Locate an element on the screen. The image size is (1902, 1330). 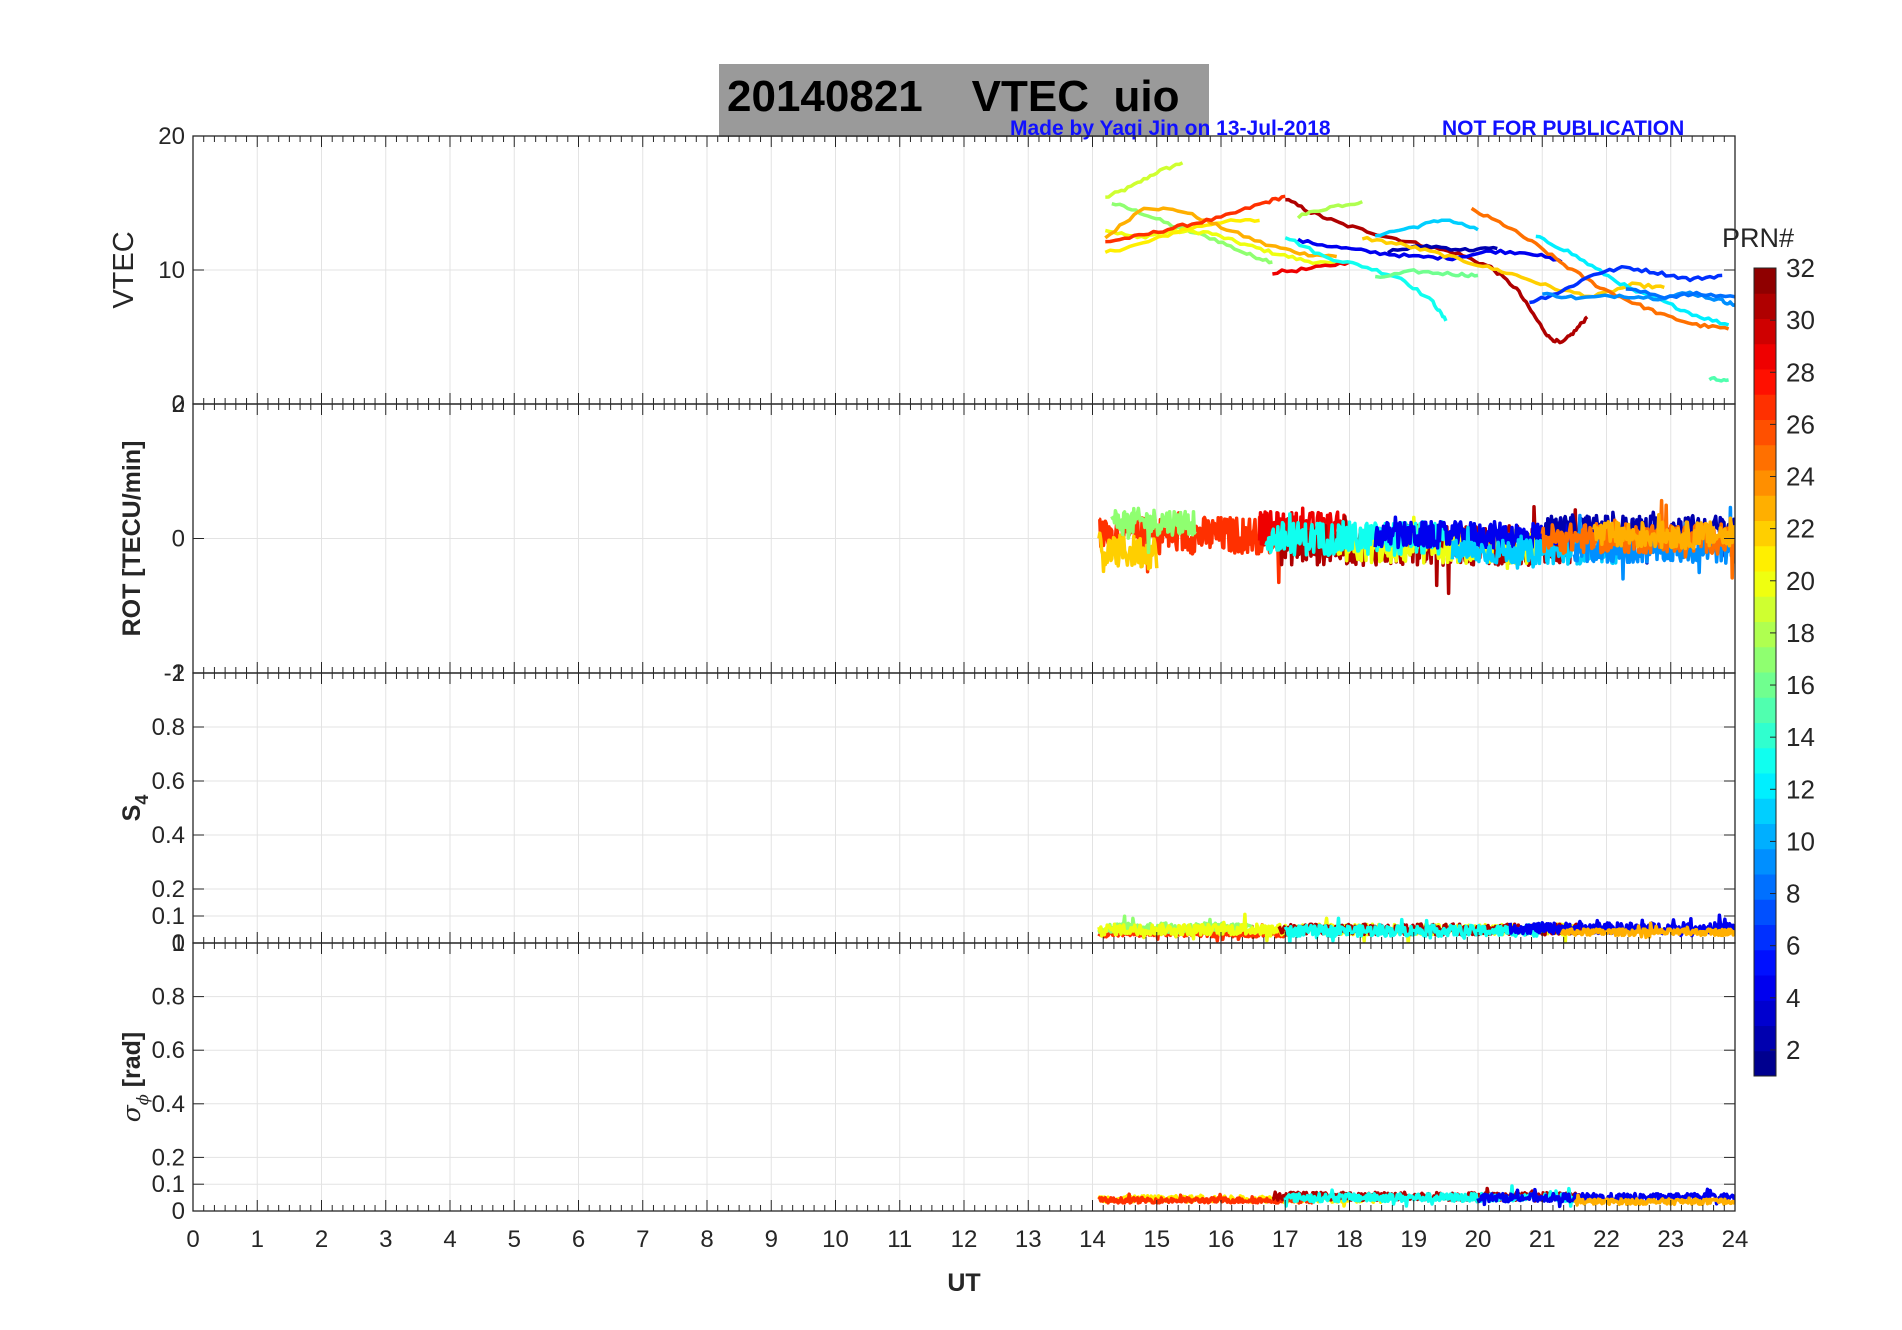
x-tick-label: 21 is located at coordinates (1542, 1239).